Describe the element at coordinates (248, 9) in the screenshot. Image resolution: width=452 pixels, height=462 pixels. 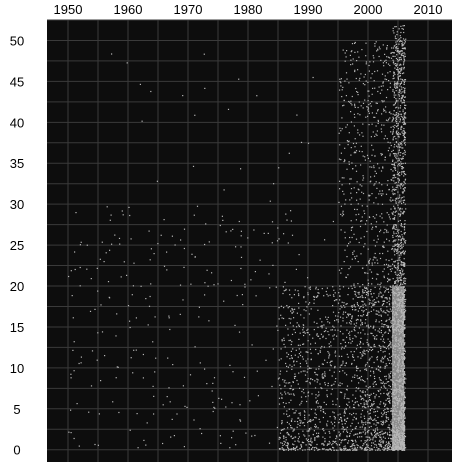
I see `x-axis-ticks: 1950 1960 1970 1980 1990 2000 2010` at that location.